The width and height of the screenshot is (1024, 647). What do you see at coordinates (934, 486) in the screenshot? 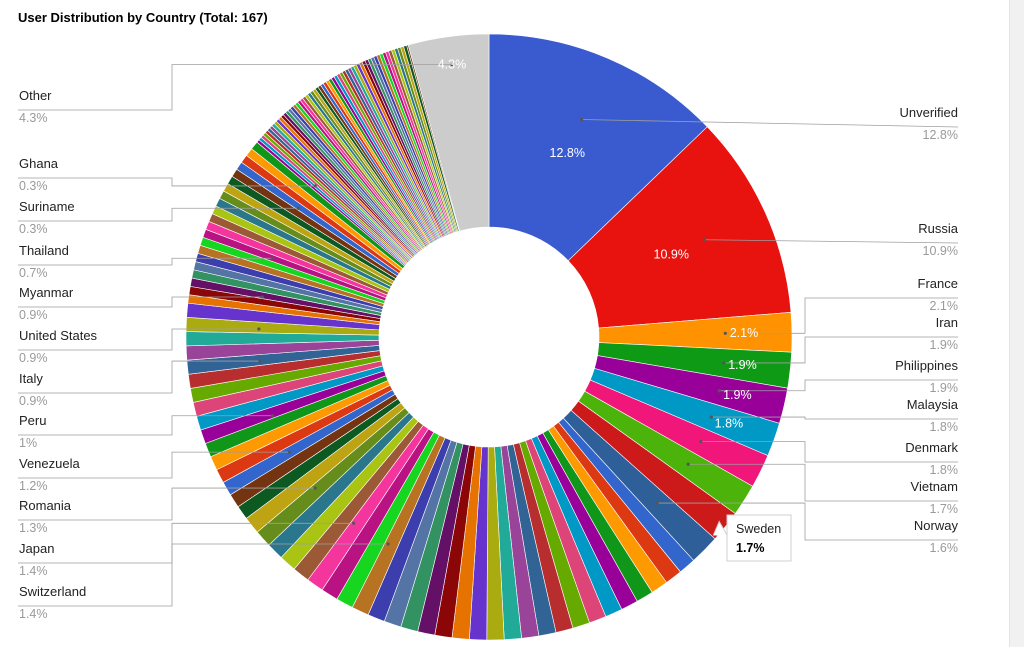
I see `slice-label: Vietnam` at bounding box center [934, 486].